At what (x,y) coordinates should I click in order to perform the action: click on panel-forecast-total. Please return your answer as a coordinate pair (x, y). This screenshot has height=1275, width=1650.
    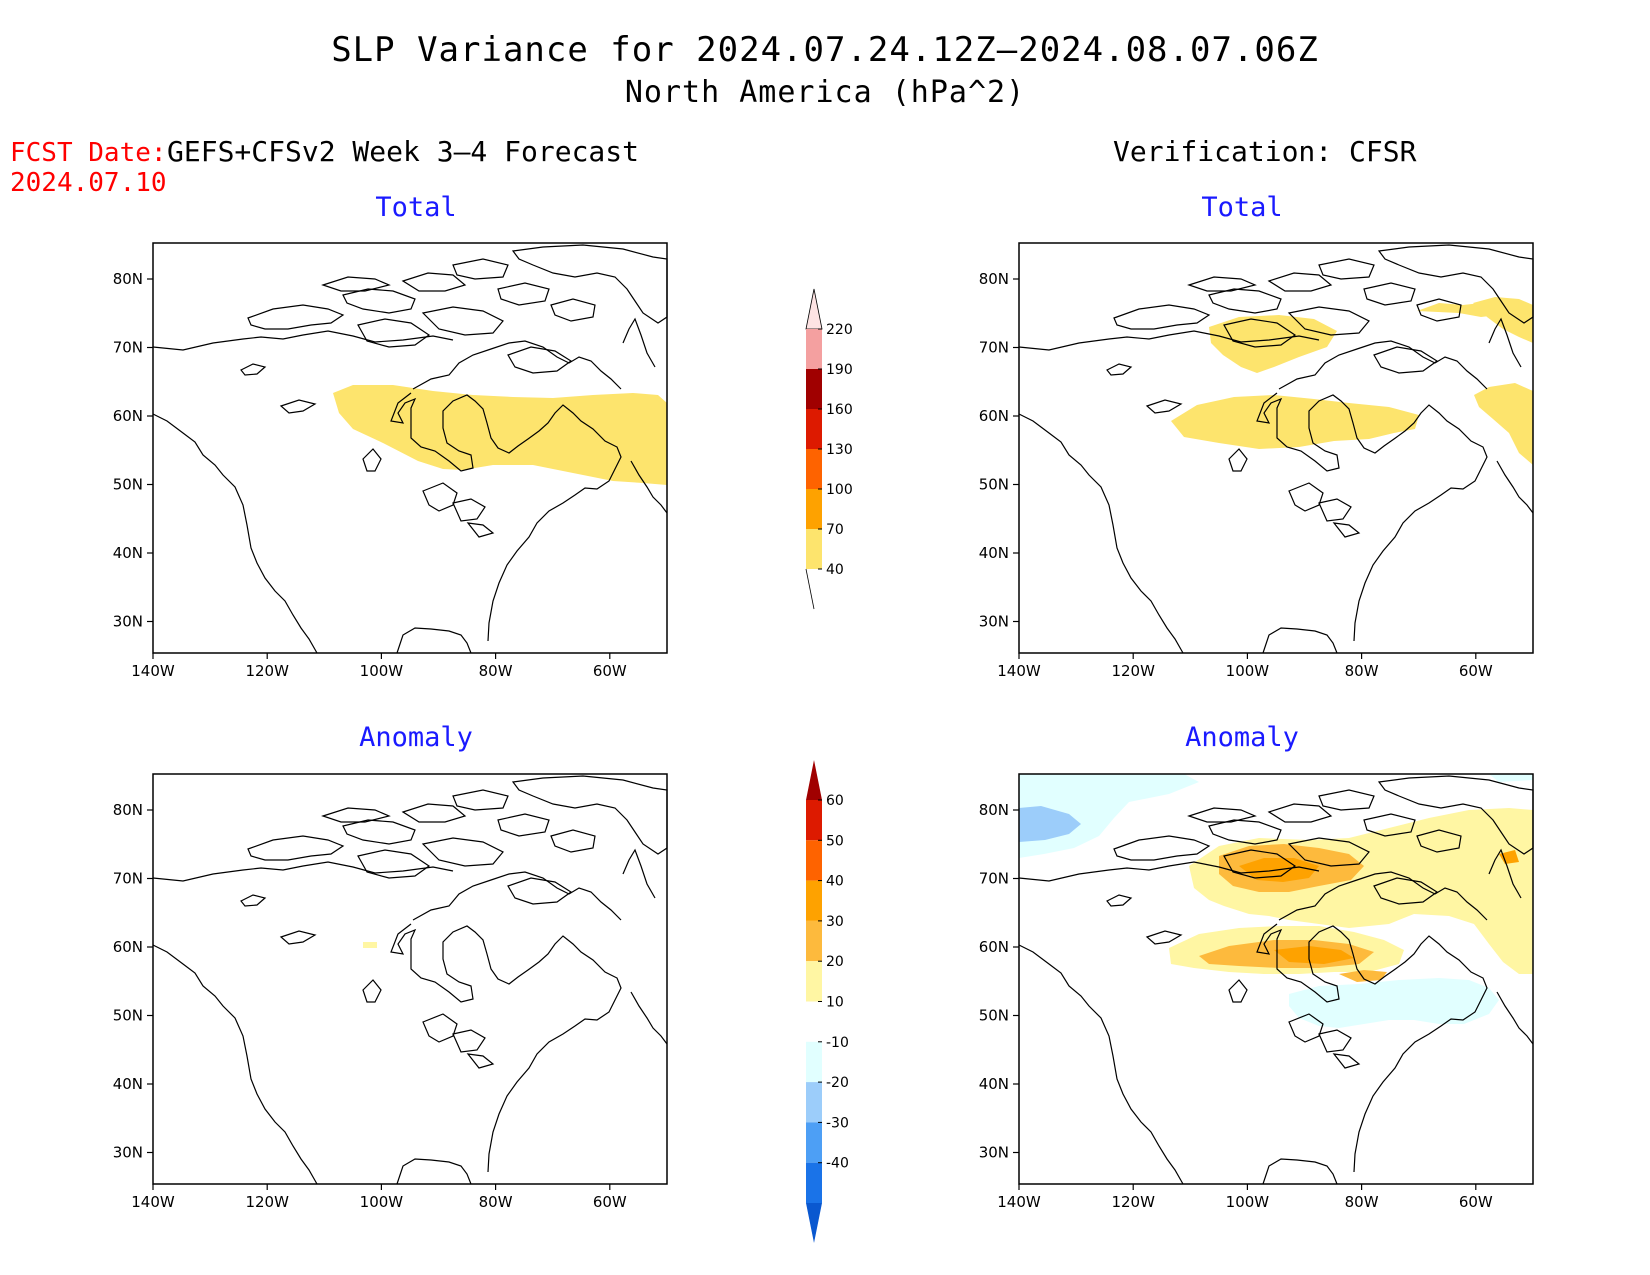
    Looking at the image, I should click on (410, 448).